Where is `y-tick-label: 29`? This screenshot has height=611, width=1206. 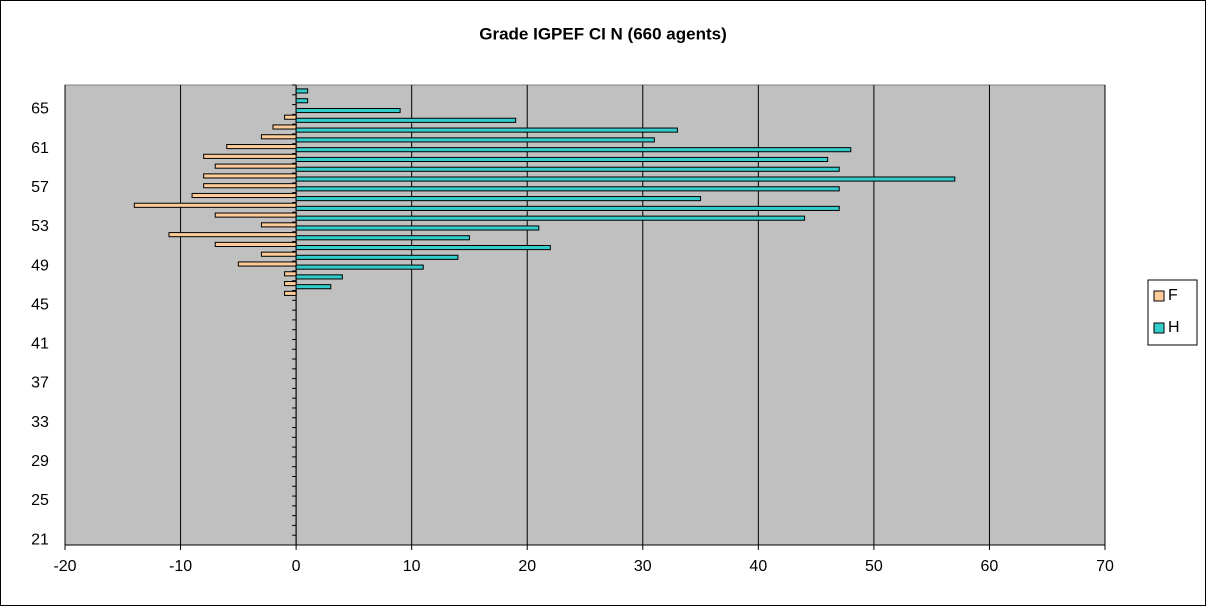
y-tick-label: 29 is located at coordinates (40, 461).